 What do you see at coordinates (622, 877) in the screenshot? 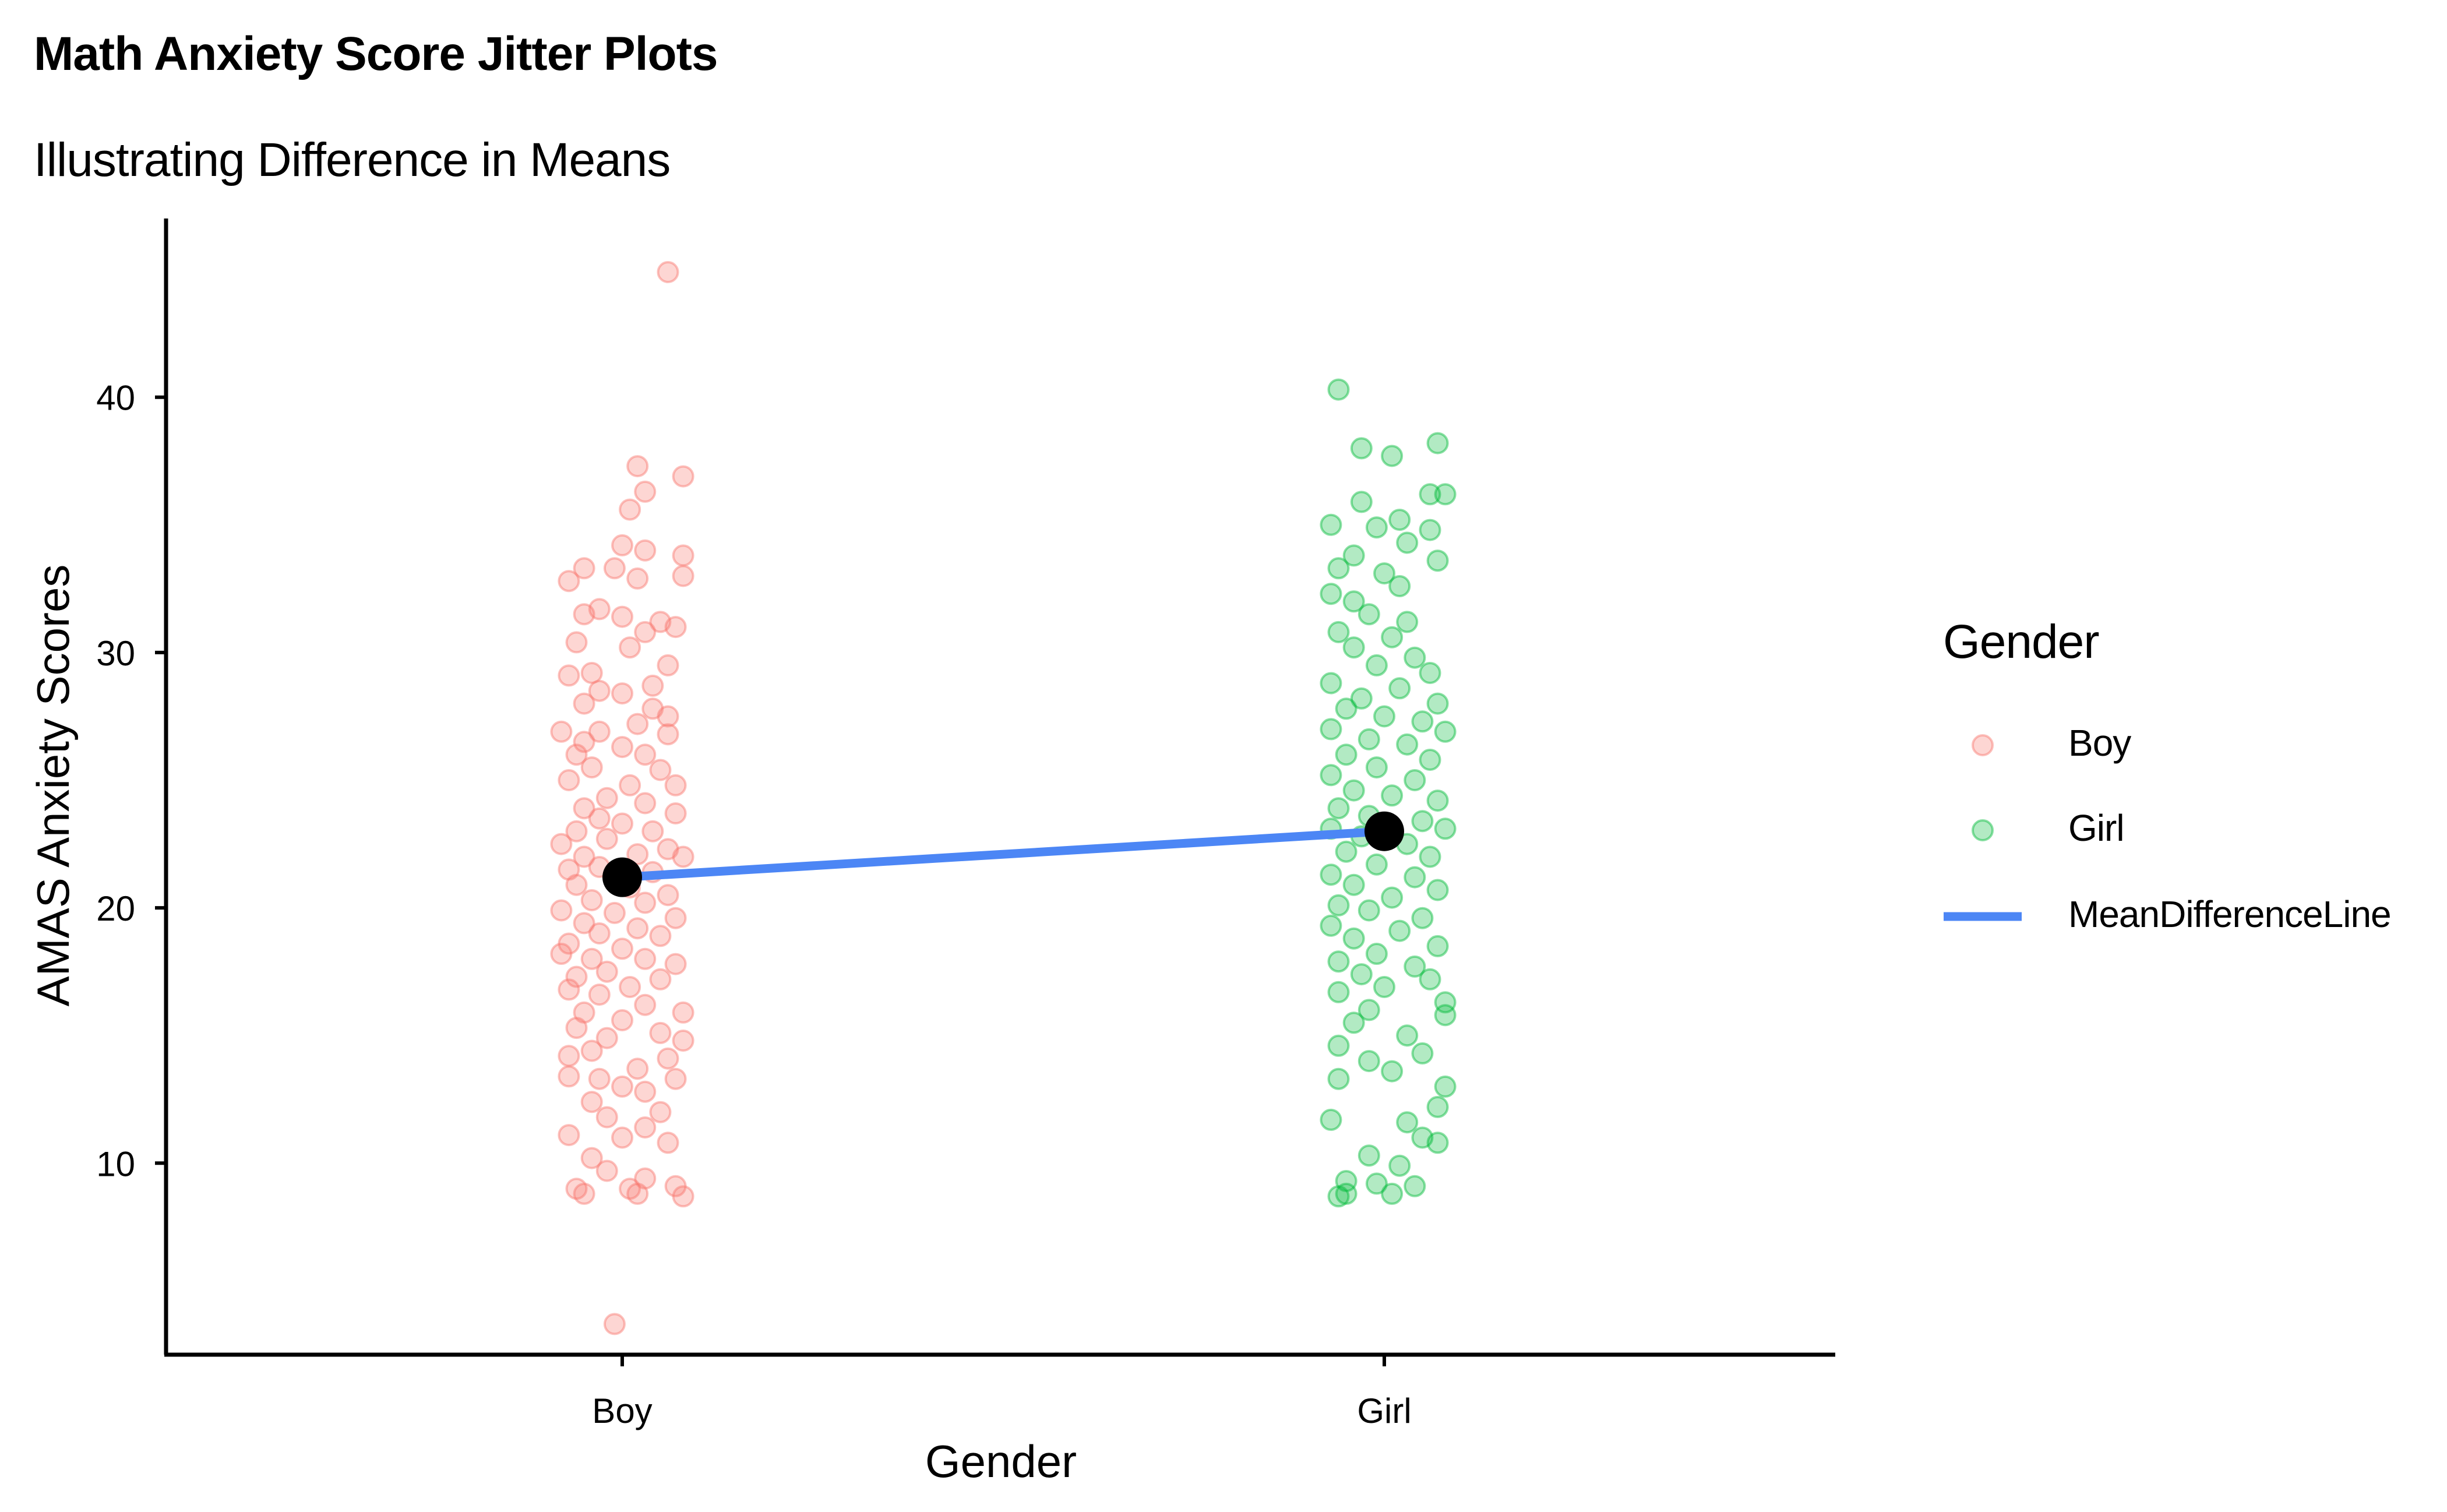
I see `mean-point-boy` at bounding box center [622, 877].